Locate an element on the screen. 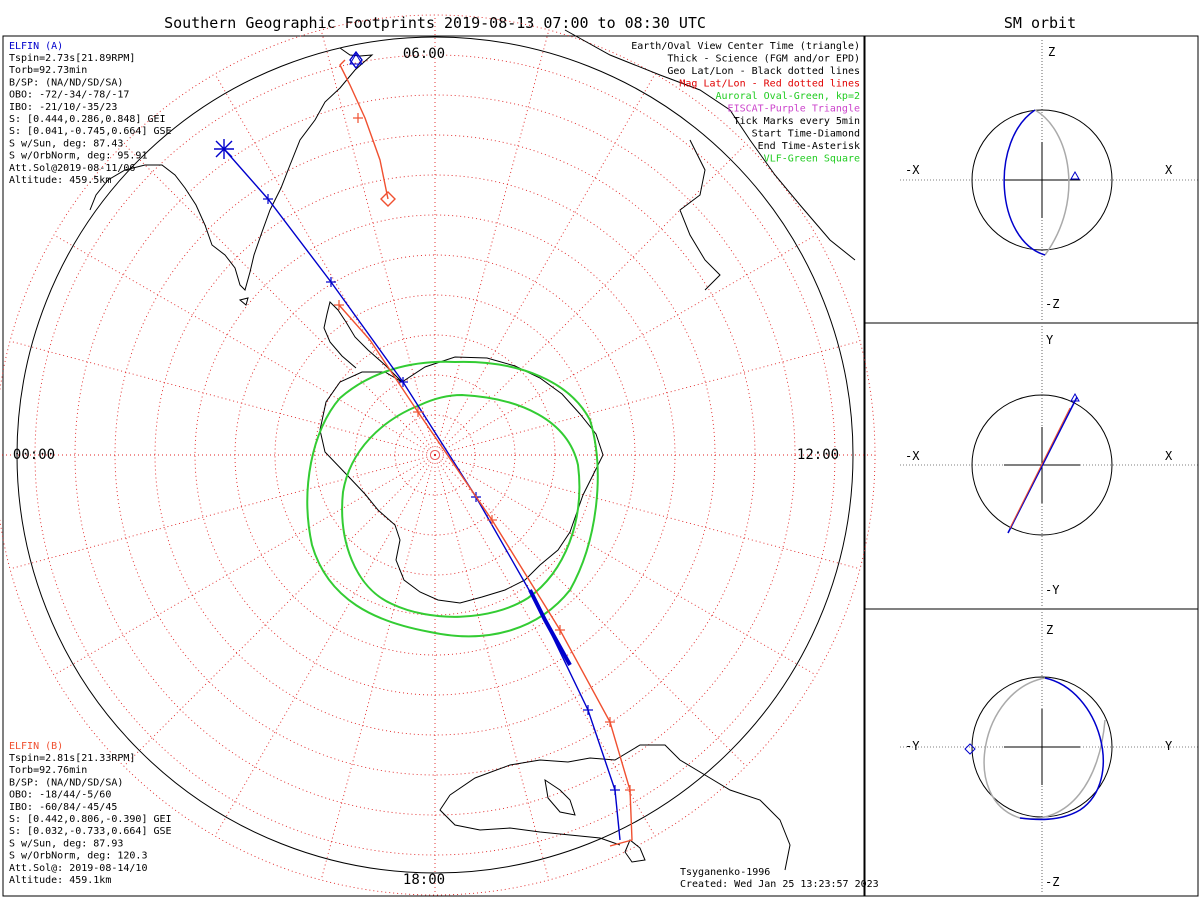 This screenshot has width=1200, height=900. sm1-bottom: -Z is located at coordinates (1052, 304).